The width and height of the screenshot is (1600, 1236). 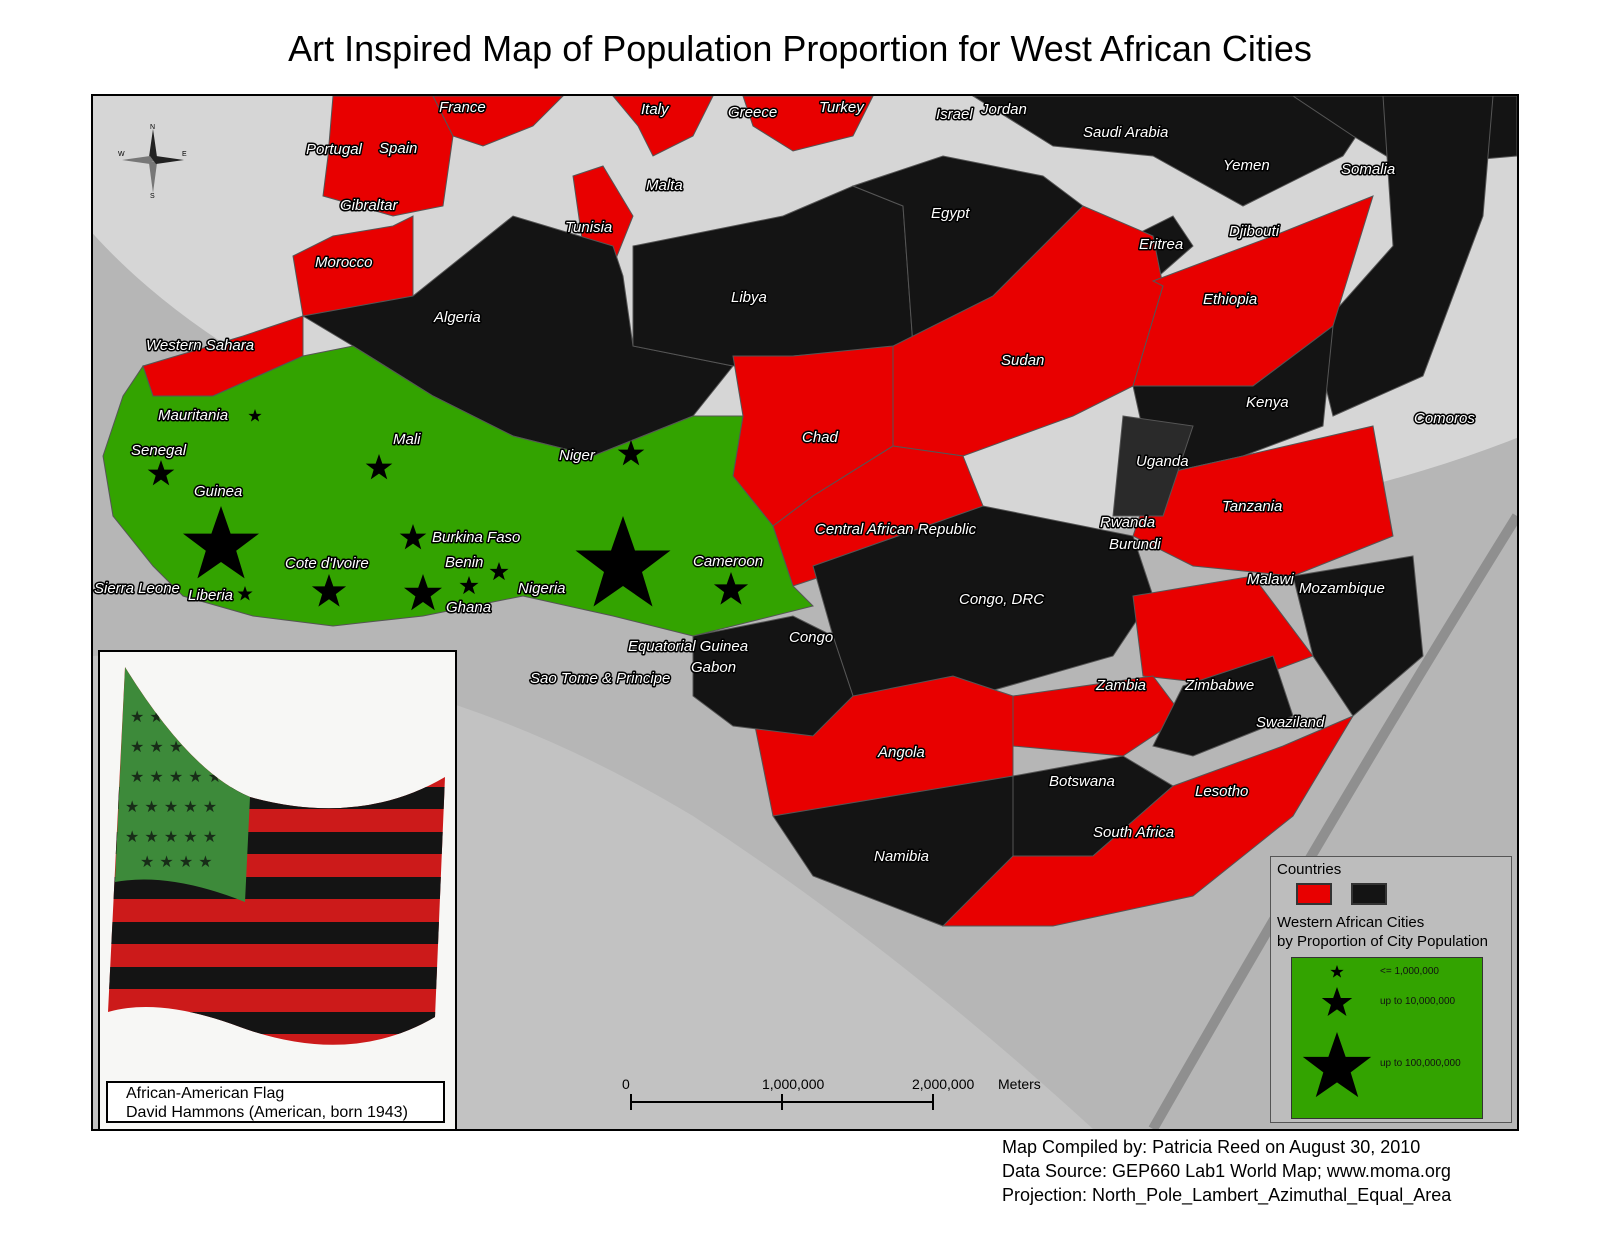 What do you see at coordinates (1120, 685) in the screenshot?
I see `label-zambia: Zambia` at bounding box center [1120, 685].